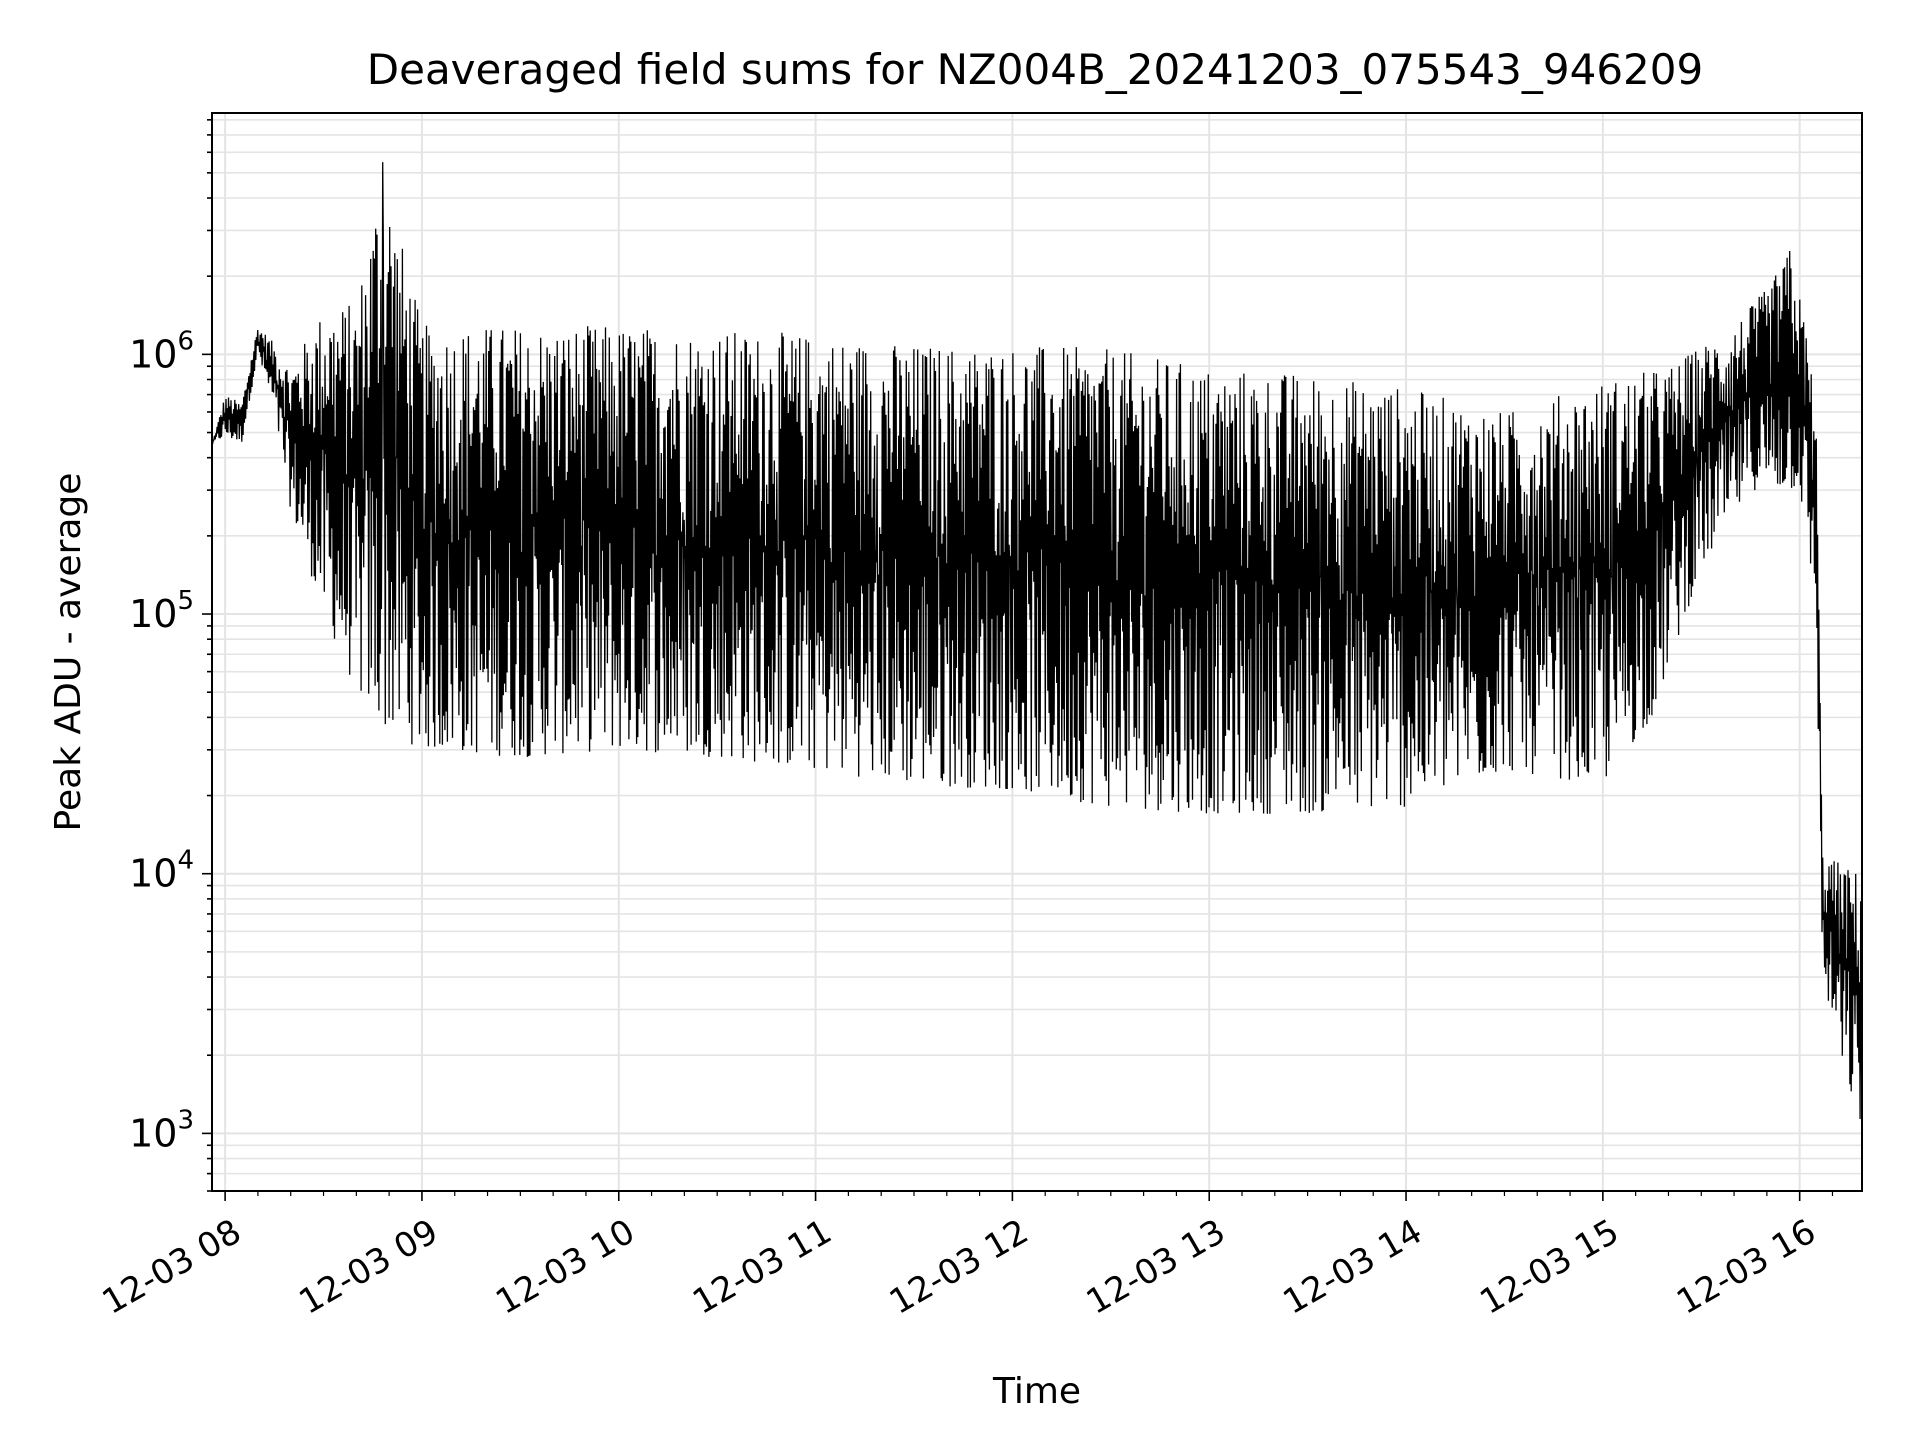  Describe the element at coordinates (185, 861) in the screenshot. I see `y-tick-exponent: 4` at that location.